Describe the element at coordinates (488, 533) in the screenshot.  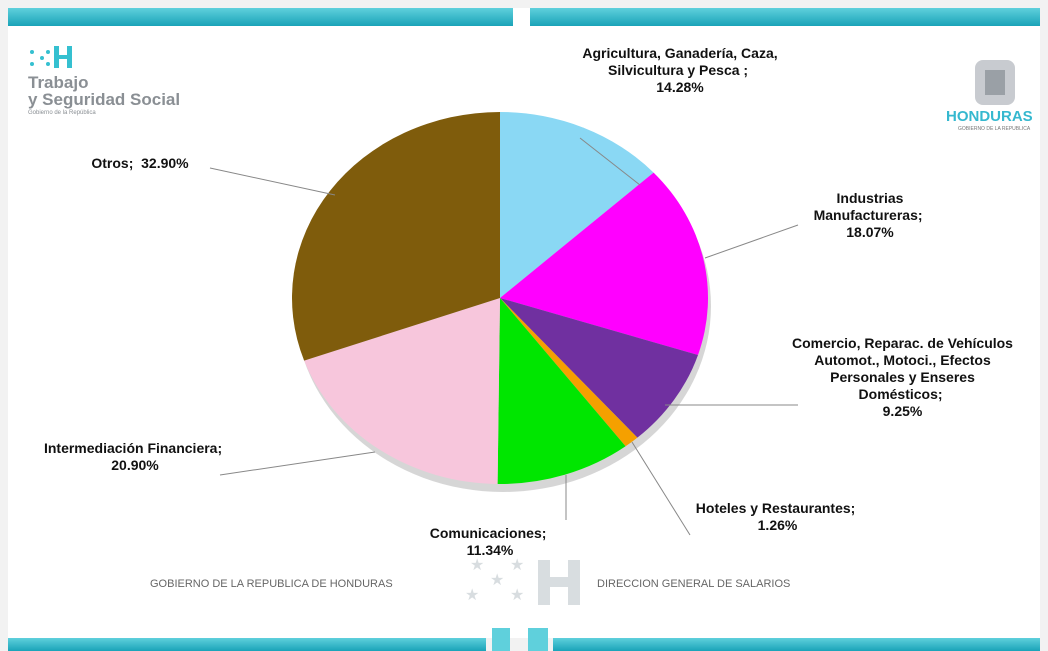
I see `category-label: Comunicaciones;` at that location.